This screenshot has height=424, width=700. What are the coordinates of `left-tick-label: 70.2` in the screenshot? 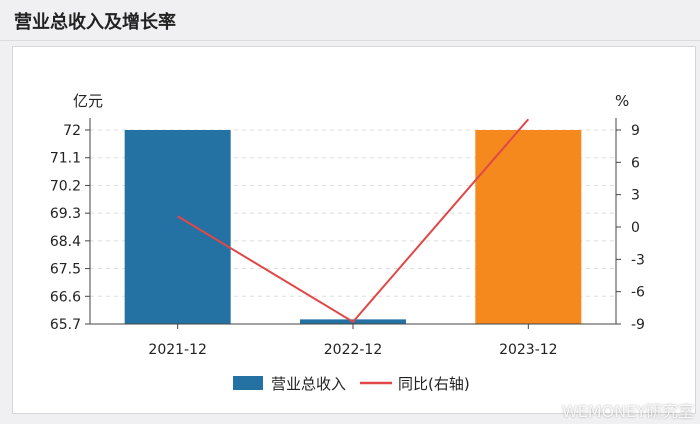 It's located at (65, 186).